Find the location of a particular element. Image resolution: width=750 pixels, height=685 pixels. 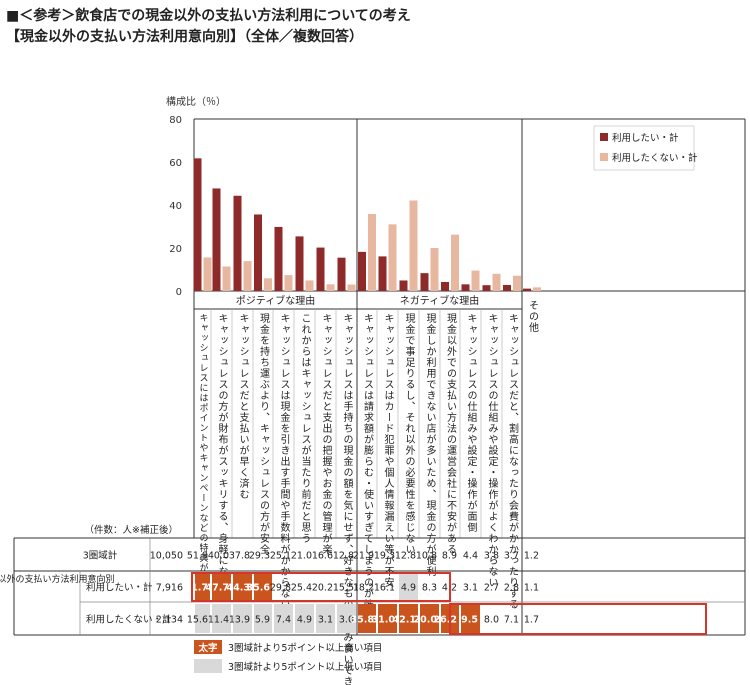

row-n: 7,916 is located at coordinates (169, 588).